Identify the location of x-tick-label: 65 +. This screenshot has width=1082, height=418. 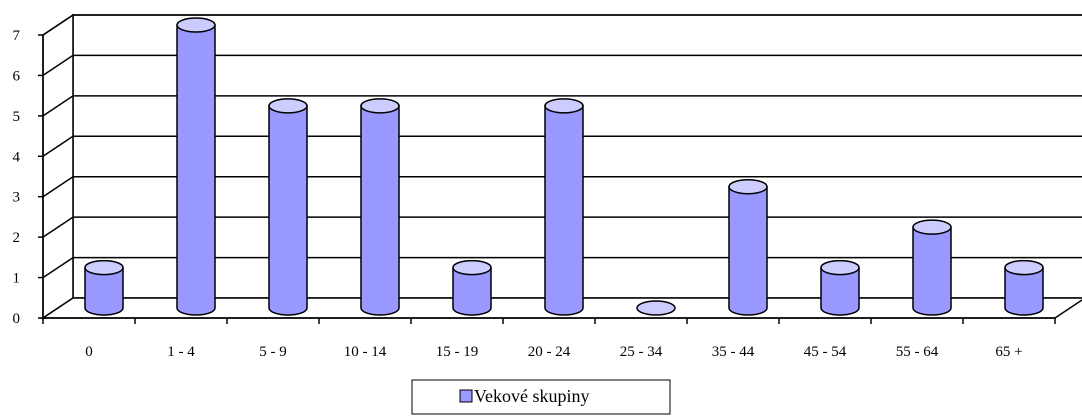
(1008, 352).